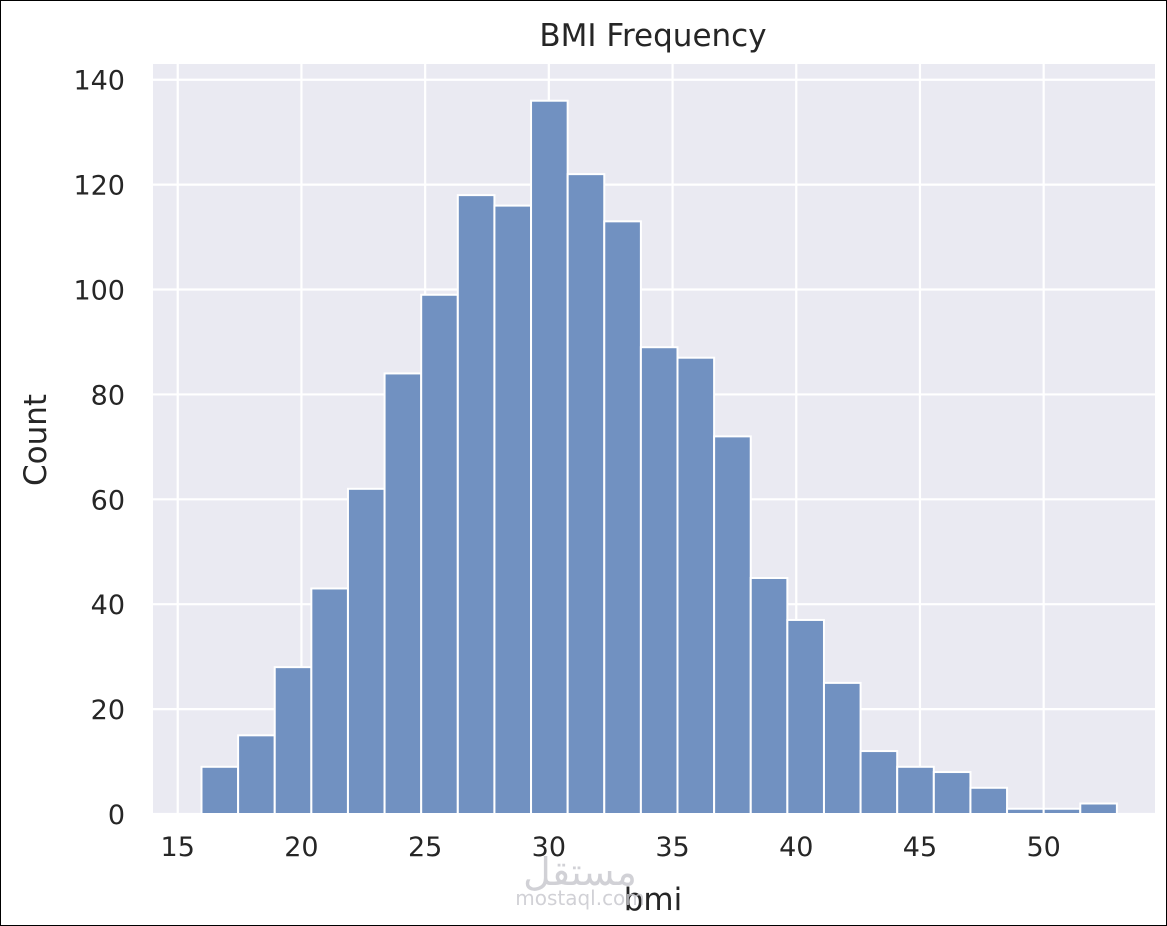  I want to click on y-tick-labels: 0 20 40 60 80 100 120 140, so click(99, 448).